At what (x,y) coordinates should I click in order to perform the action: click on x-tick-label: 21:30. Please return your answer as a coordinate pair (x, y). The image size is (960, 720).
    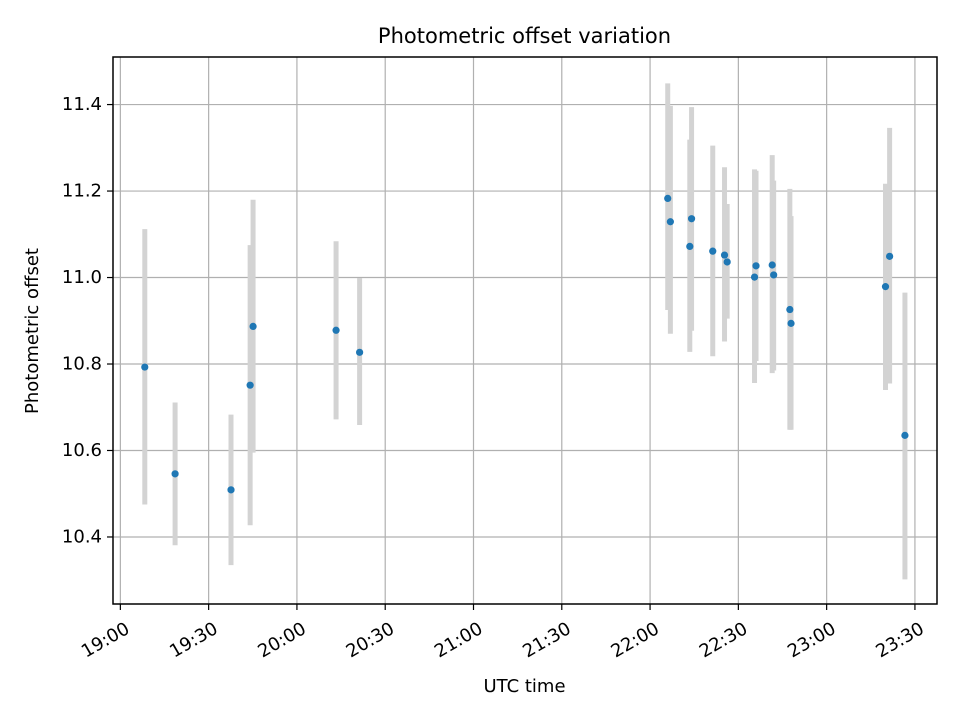
    Looking at the image, I should click on (546, 640).